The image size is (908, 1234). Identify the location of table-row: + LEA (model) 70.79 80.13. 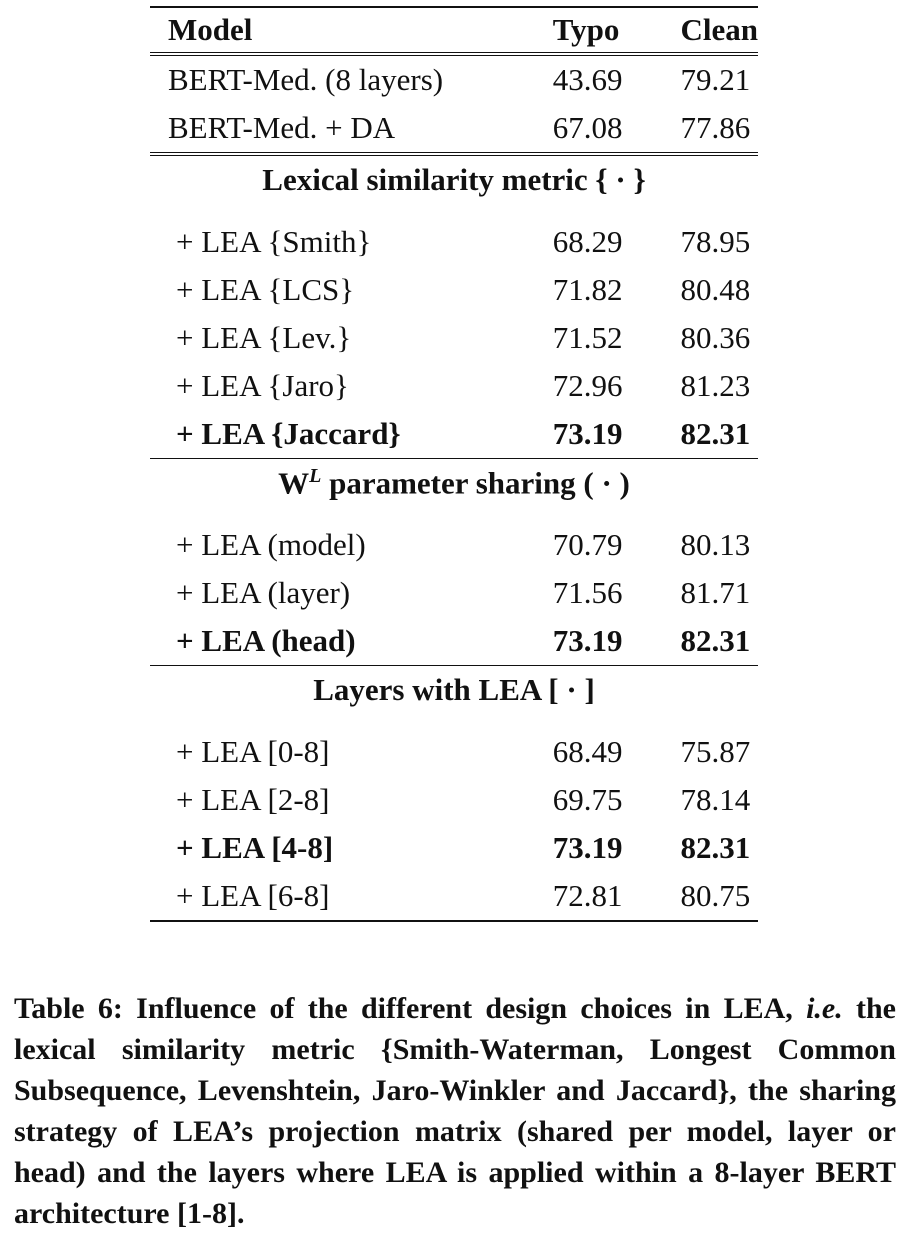
(454, 545).